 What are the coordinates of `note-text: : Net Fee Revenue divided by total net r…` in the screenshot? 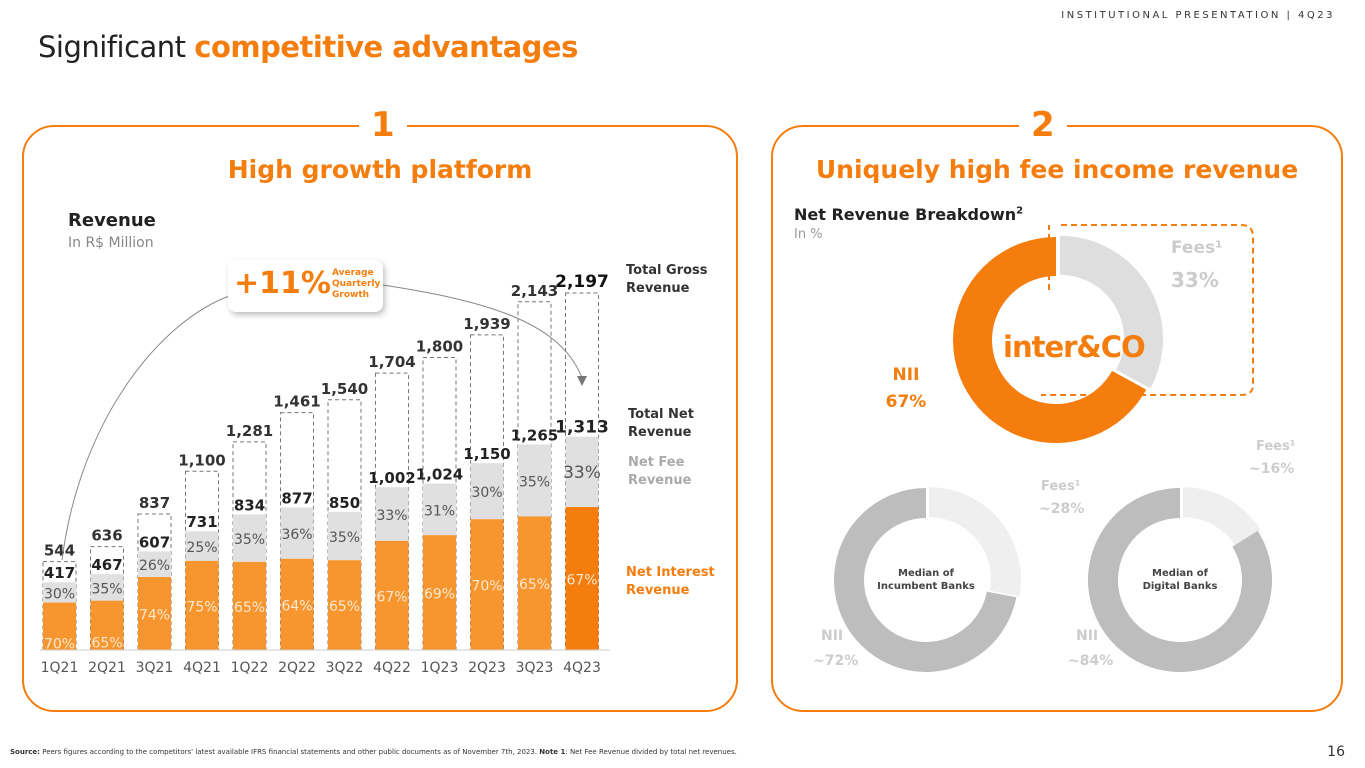 It's located at (651, 752).